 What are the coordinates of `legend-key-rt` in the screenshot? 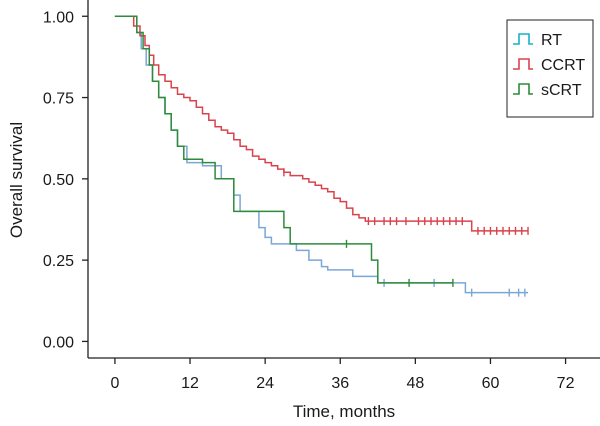 It's located at (523, 39).